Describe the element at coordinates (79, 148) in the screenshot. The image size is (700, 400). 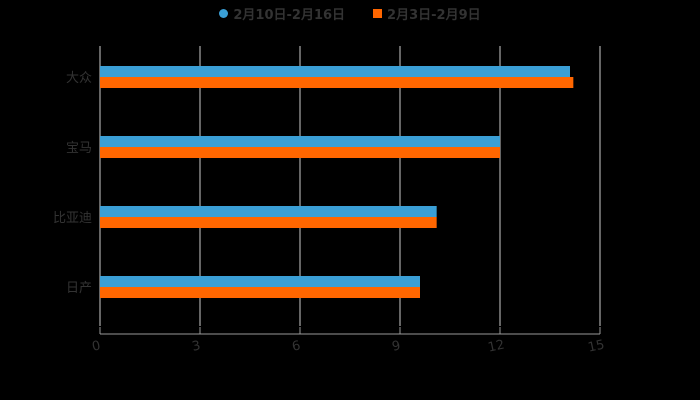
I see `y-category-label: 宝马` at that location.